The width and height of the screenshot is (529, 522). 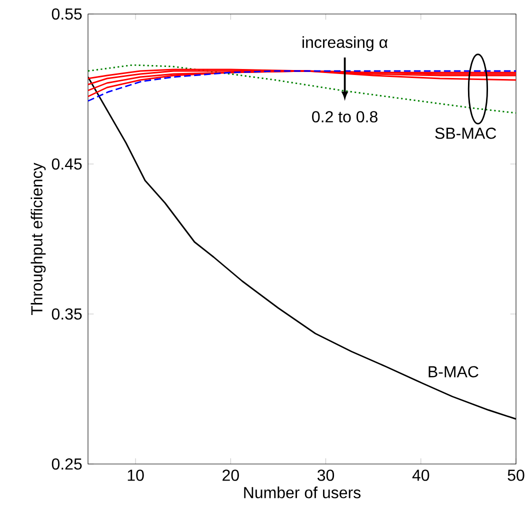 I want to click on x-tick-label: 50, so click(x=516, y=475).